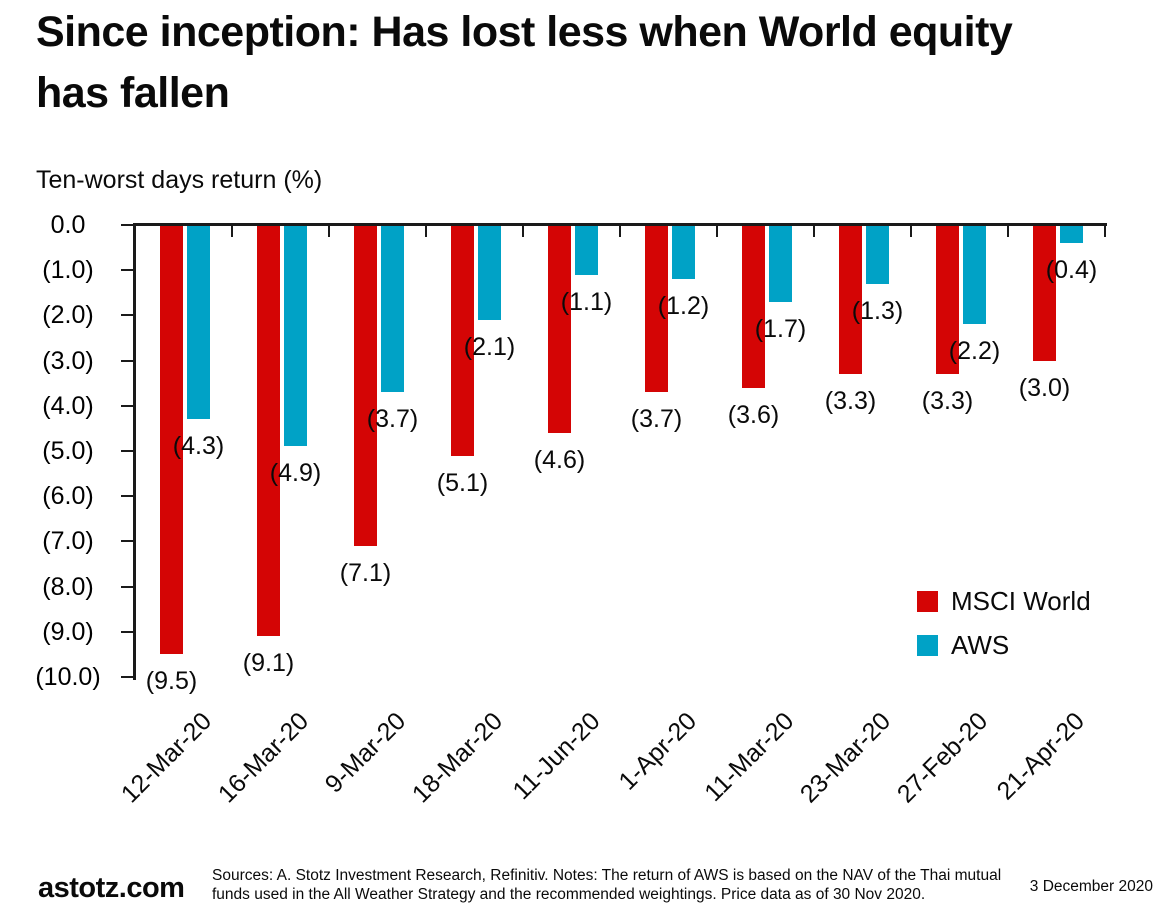  I want to click on bar-value-label: (3.6), so click(753, 414).